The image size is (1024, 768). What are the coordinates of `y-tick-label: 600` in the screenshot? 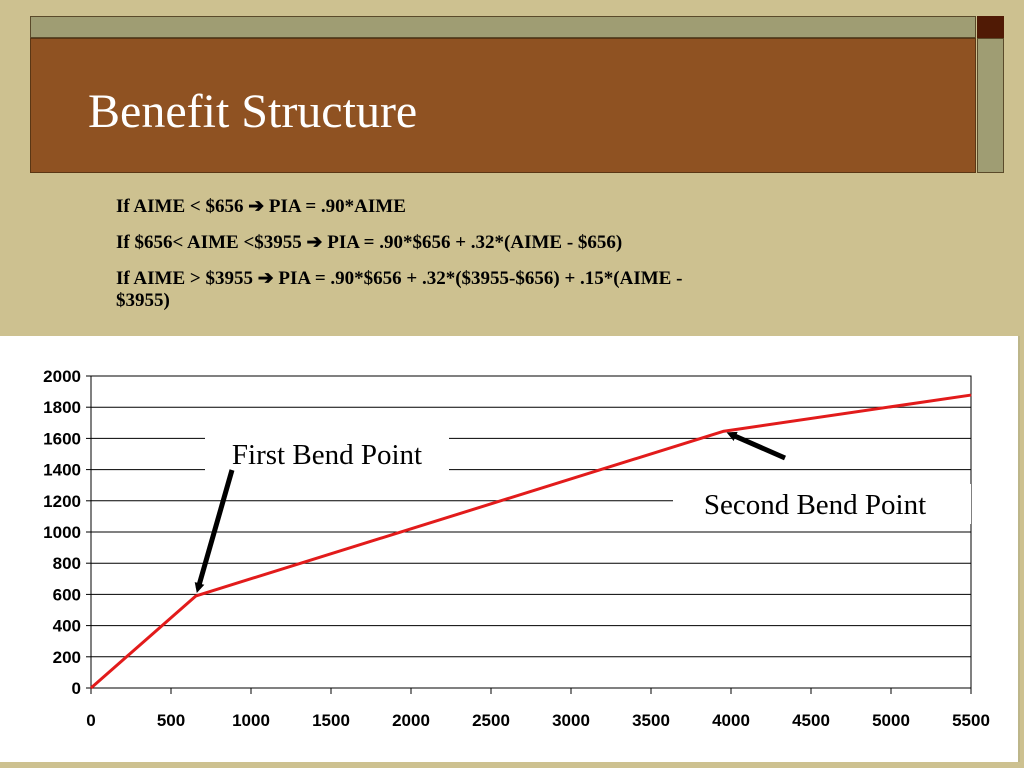 It's located at (67, 594).